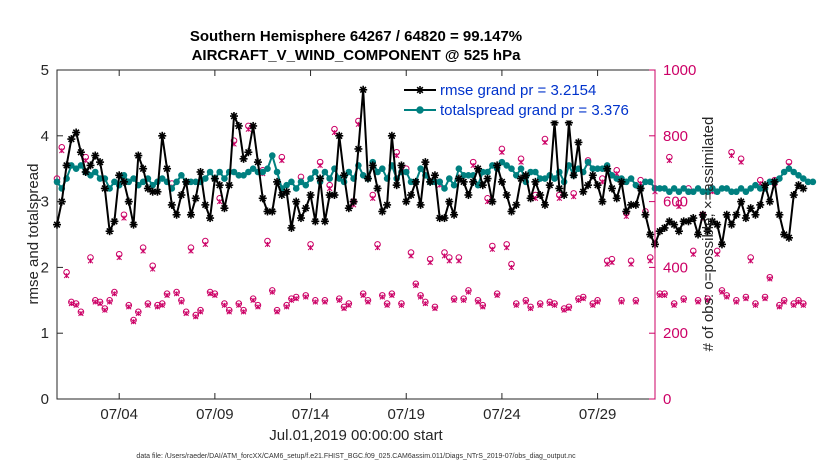  I want to click on x-tick-label: 07/14, so click(311, 414).